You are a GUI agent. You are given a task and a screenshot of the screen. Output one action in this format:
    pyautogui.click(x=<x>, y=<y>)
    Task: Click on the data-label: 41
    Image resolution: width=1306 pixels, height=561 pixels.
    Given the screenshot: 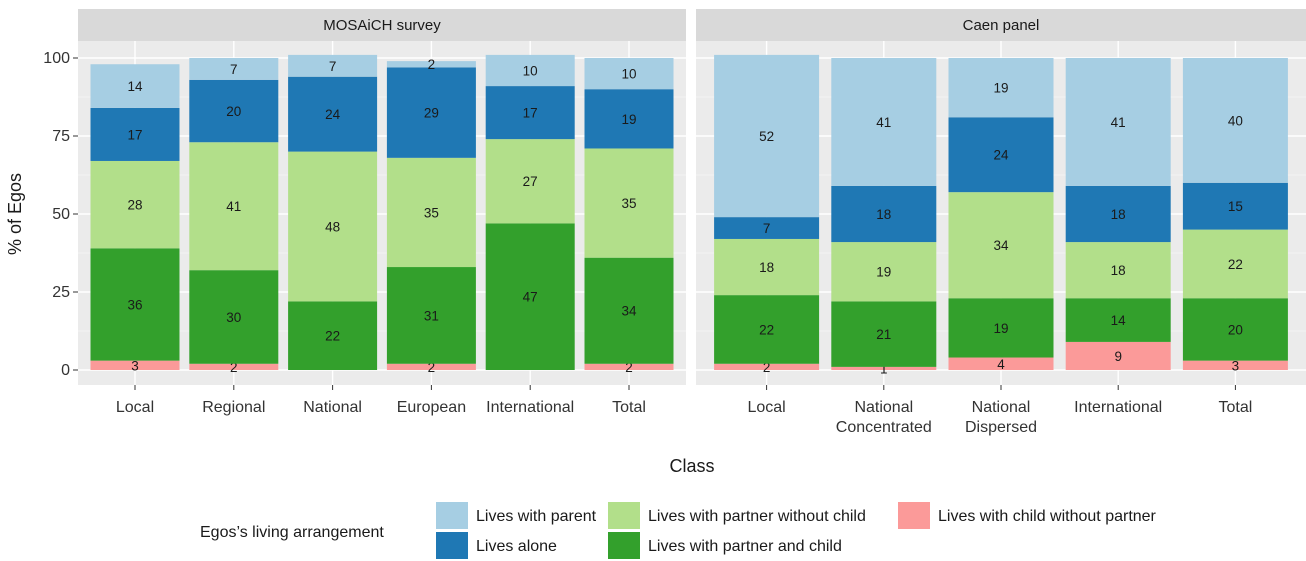 What is the action you would take?
    pyautogui.click(x=1118, y=122)
    